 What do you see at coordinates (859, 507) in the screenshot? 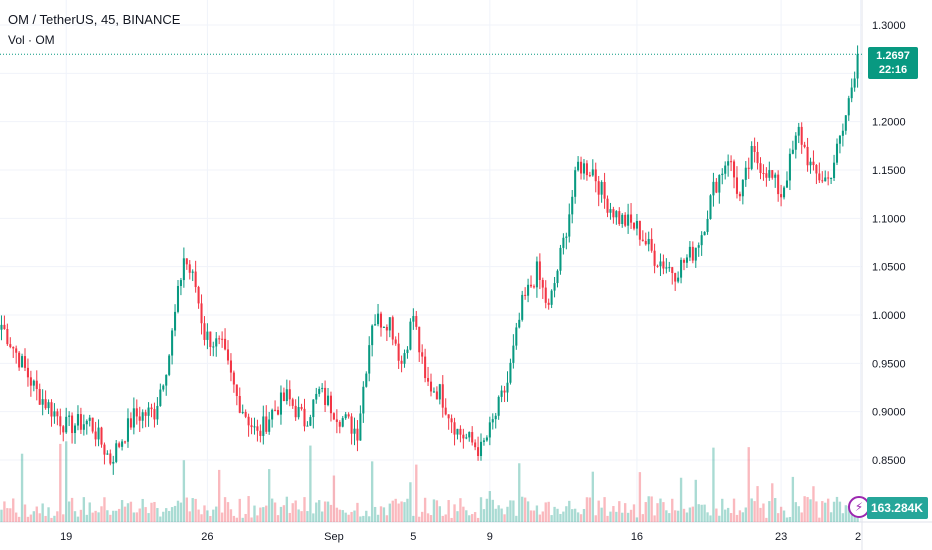
I see `flash-icon: ⚡` at bounding box center [859, 507].